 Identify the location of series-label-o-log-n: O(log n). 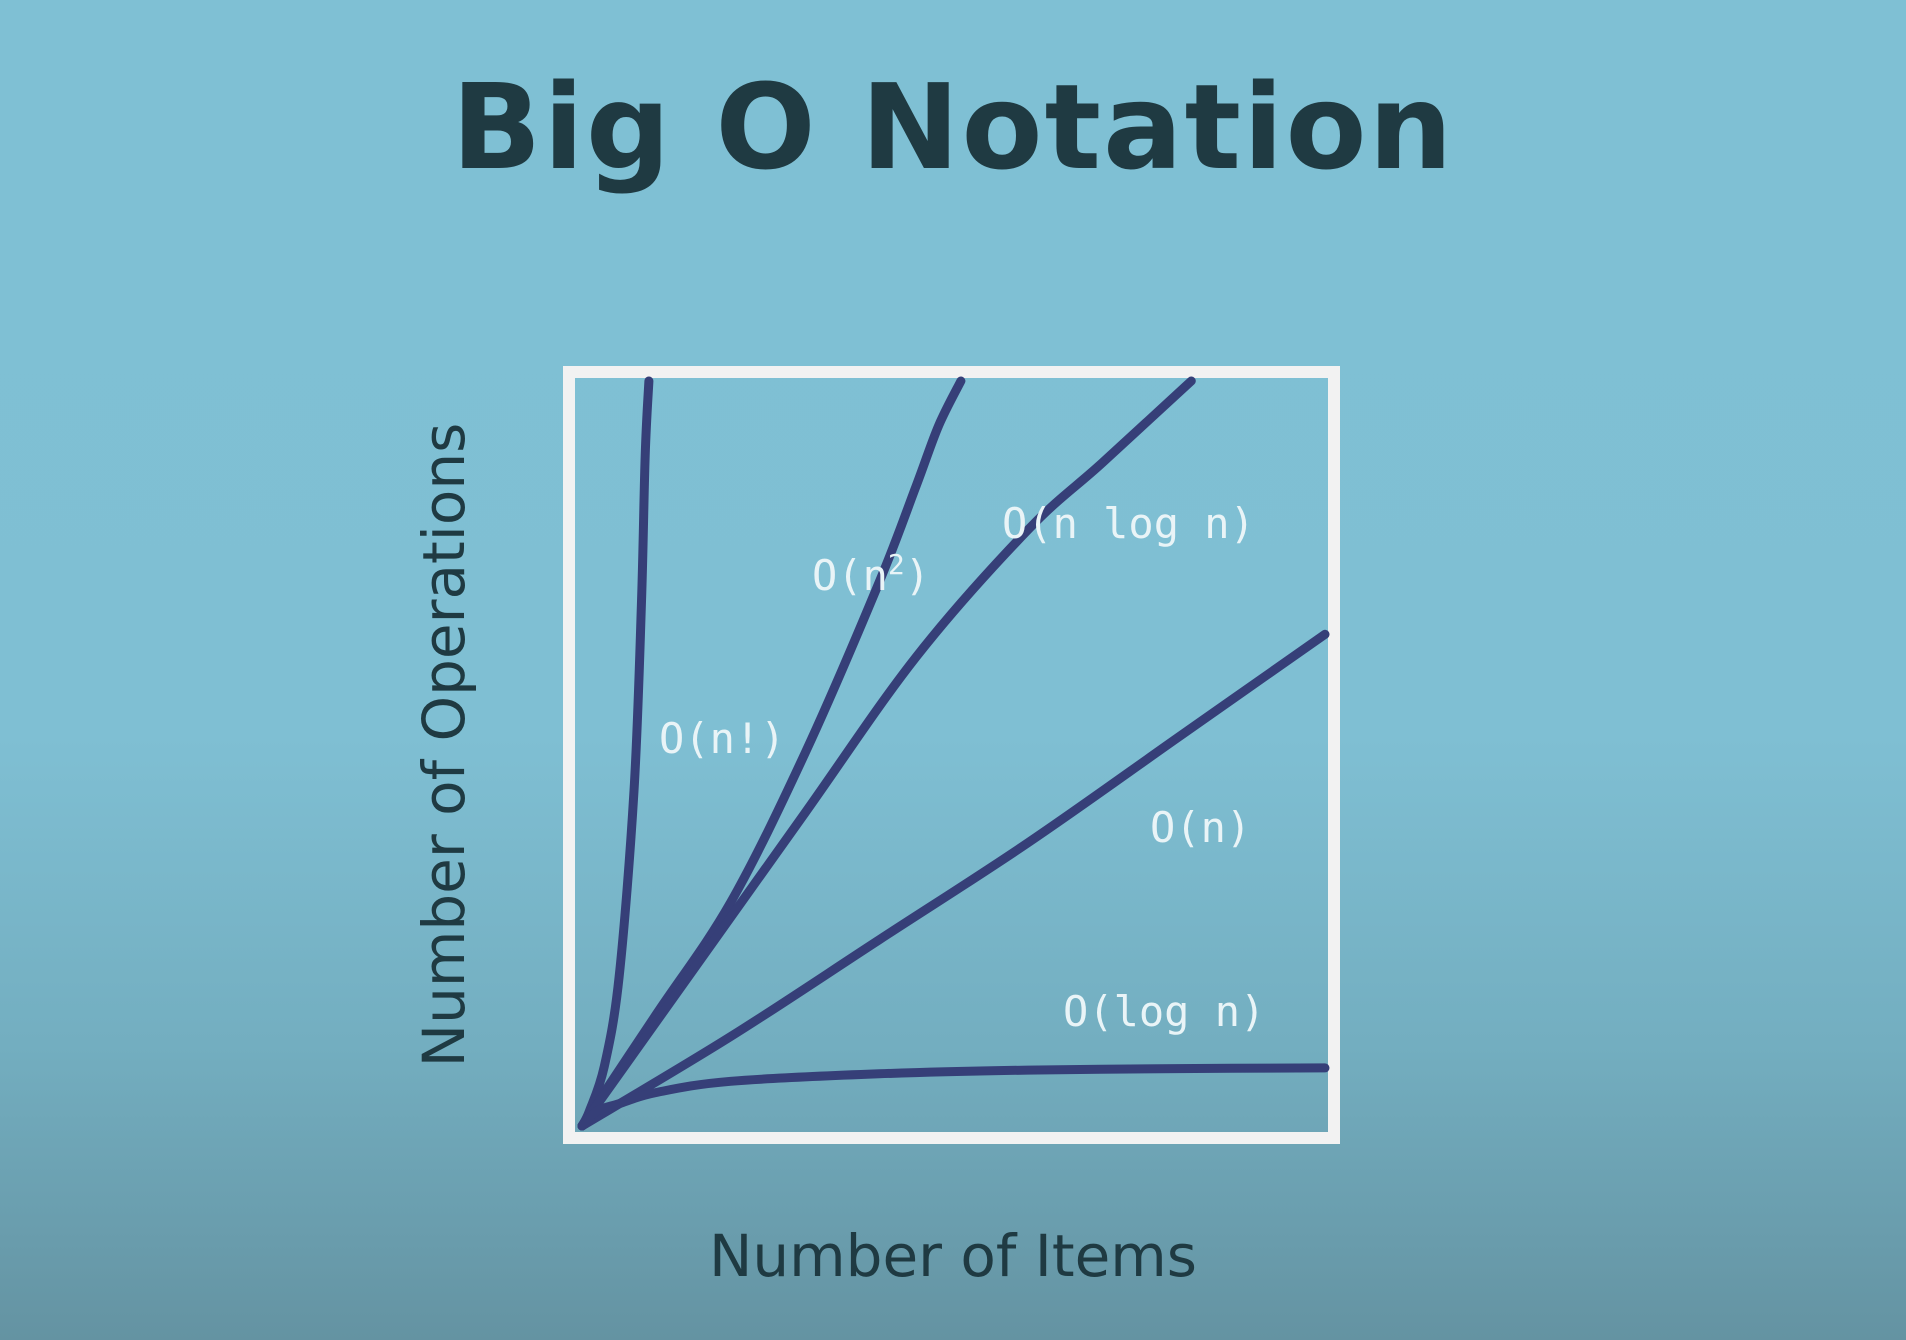
(1164, 1011).